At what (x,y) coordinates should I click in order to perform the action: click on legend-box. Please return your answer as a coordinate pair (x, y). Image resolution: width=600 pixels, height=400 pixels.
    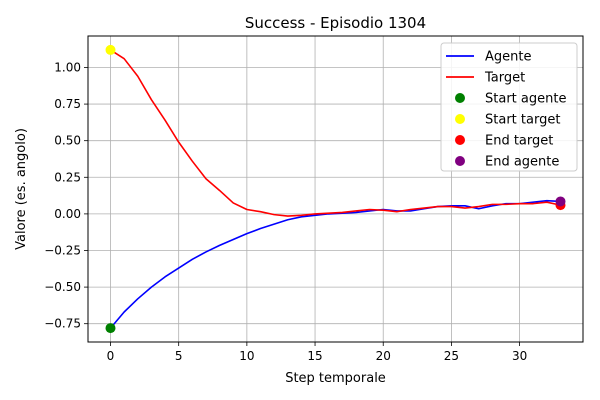
    Looking at the image, I should click on (509, 107).